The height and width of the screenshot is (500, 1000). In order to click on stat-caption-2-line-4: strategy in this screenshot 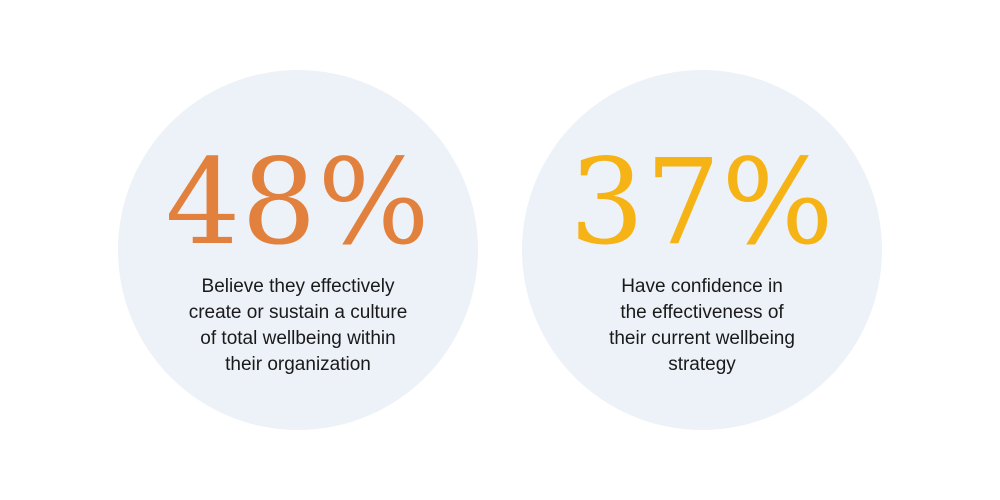, I will do `click(702, 364)`.